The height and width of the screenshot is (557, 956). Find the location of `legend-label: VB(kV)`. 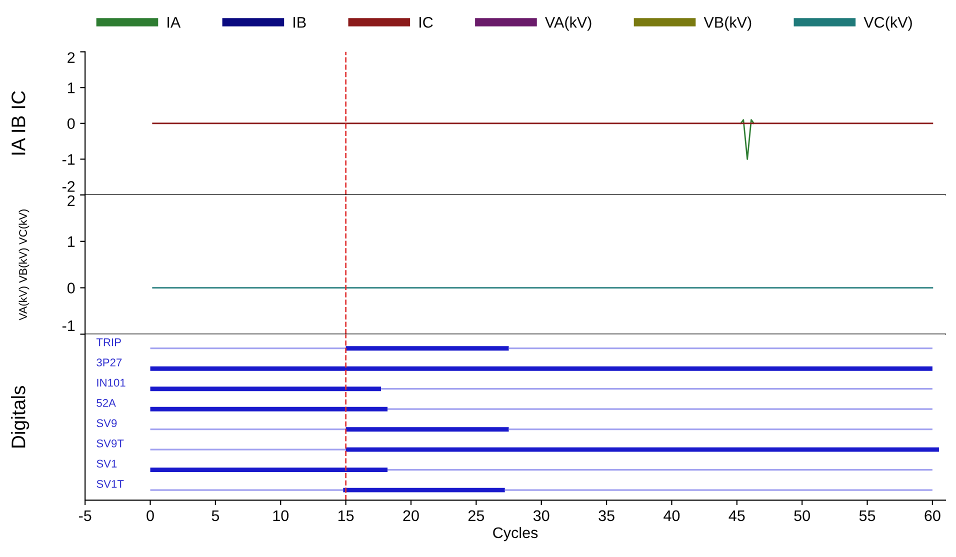

legend-label: VB(kV) is located at coordinates (728, 23).